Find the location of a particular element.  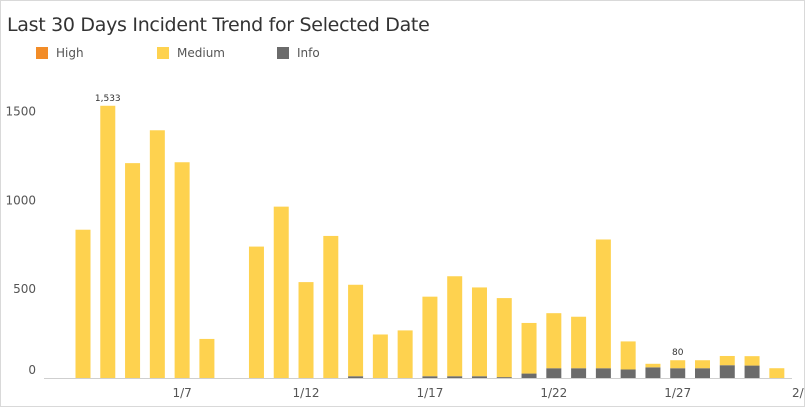

y-tick-label: 1000 is located at coordinates (20, 200).